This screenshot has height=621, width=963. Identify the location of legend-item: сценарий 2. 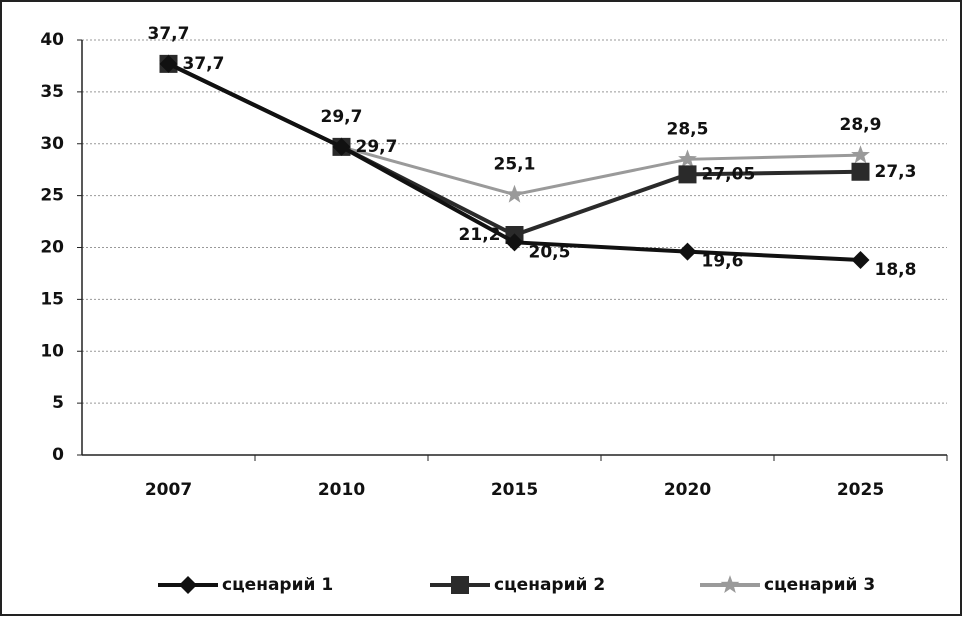
(517, 585).